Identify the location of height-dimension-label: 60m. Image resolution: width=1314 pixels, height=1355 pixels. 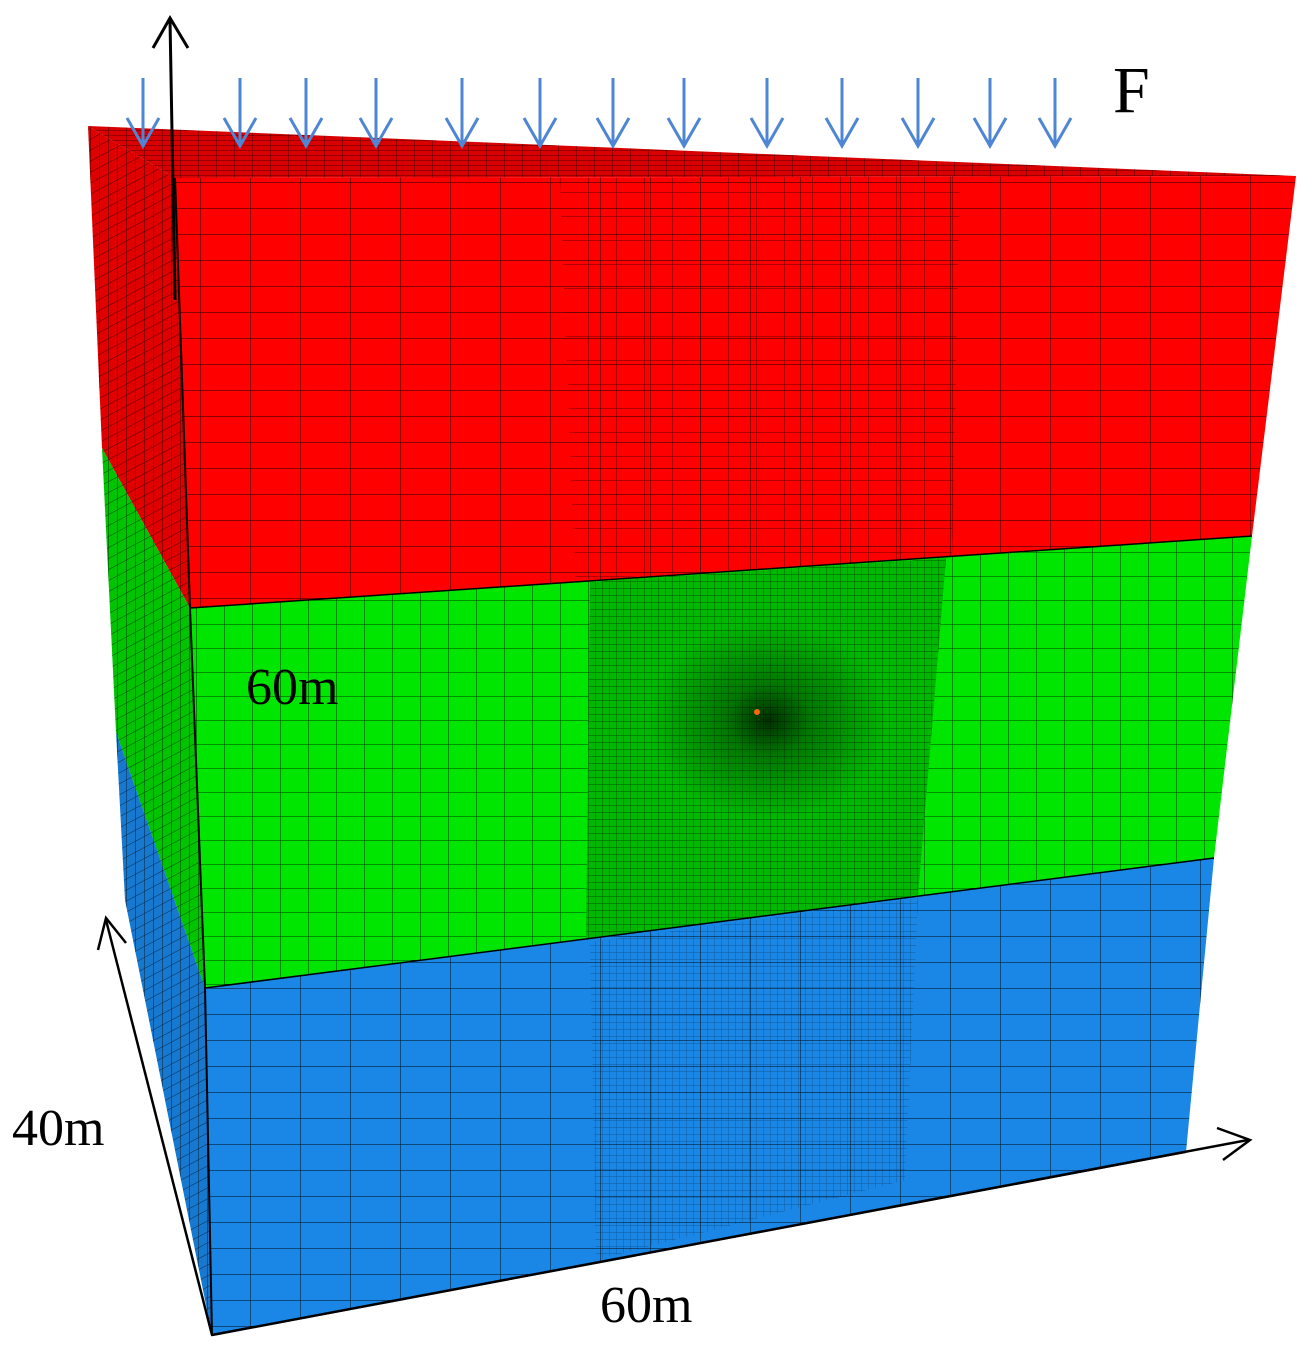
(292, 687).